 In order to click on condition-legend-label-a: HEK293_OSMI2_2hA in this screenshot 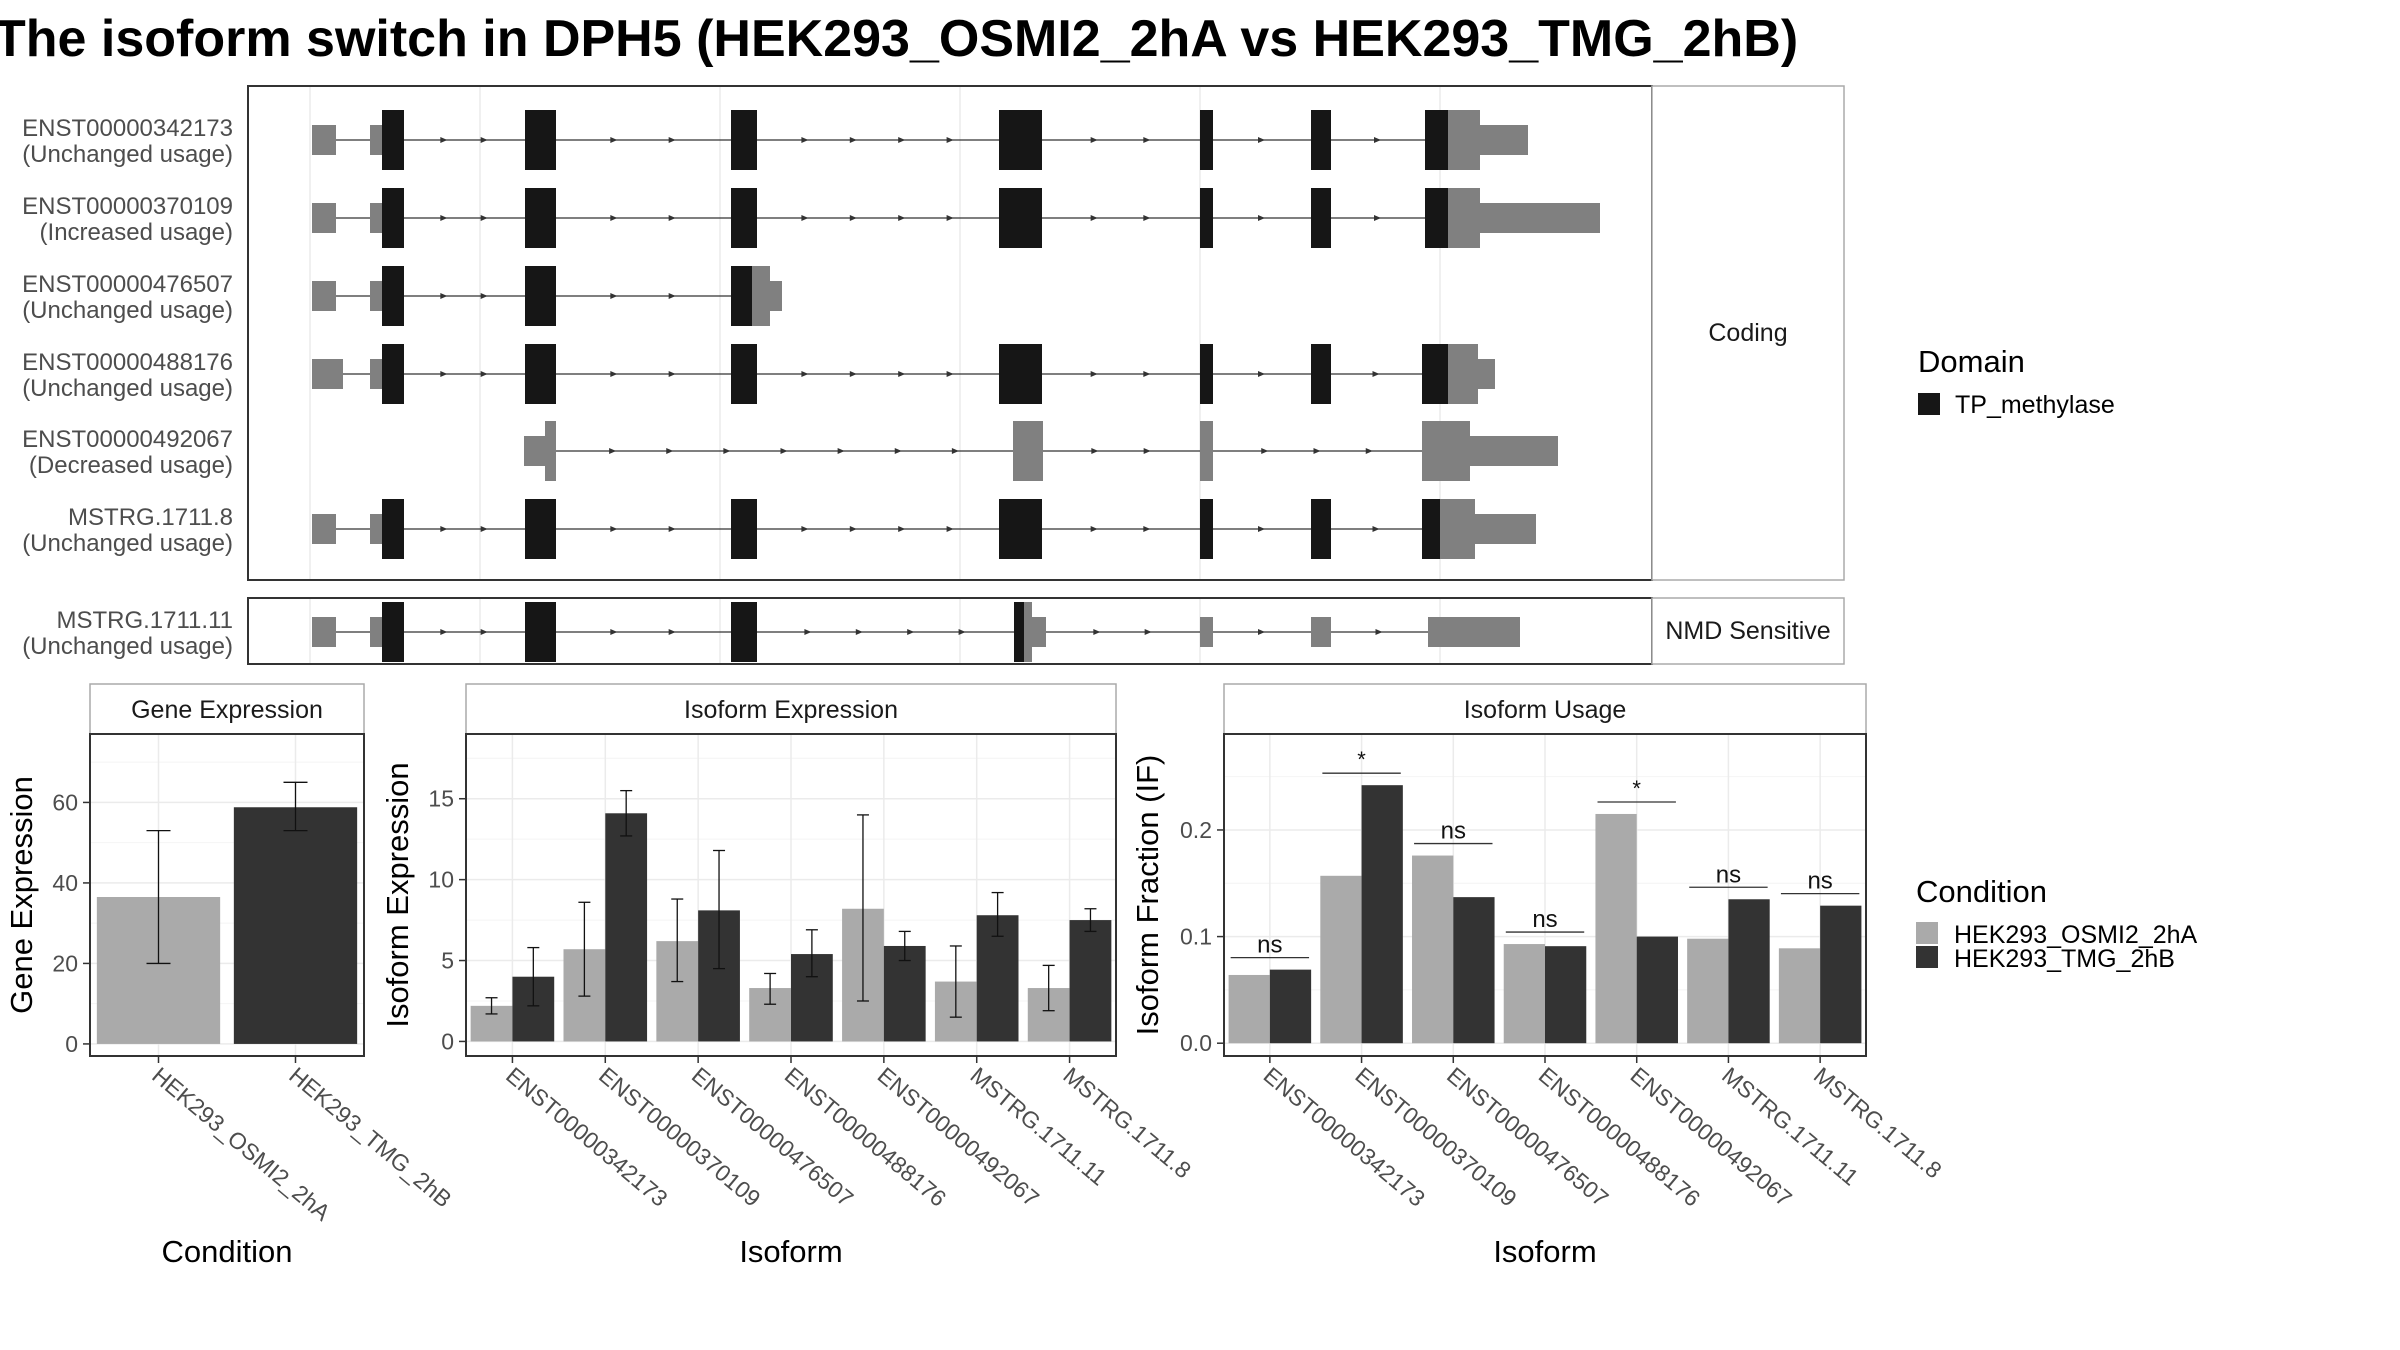, I will do `click(2076, 935)`.